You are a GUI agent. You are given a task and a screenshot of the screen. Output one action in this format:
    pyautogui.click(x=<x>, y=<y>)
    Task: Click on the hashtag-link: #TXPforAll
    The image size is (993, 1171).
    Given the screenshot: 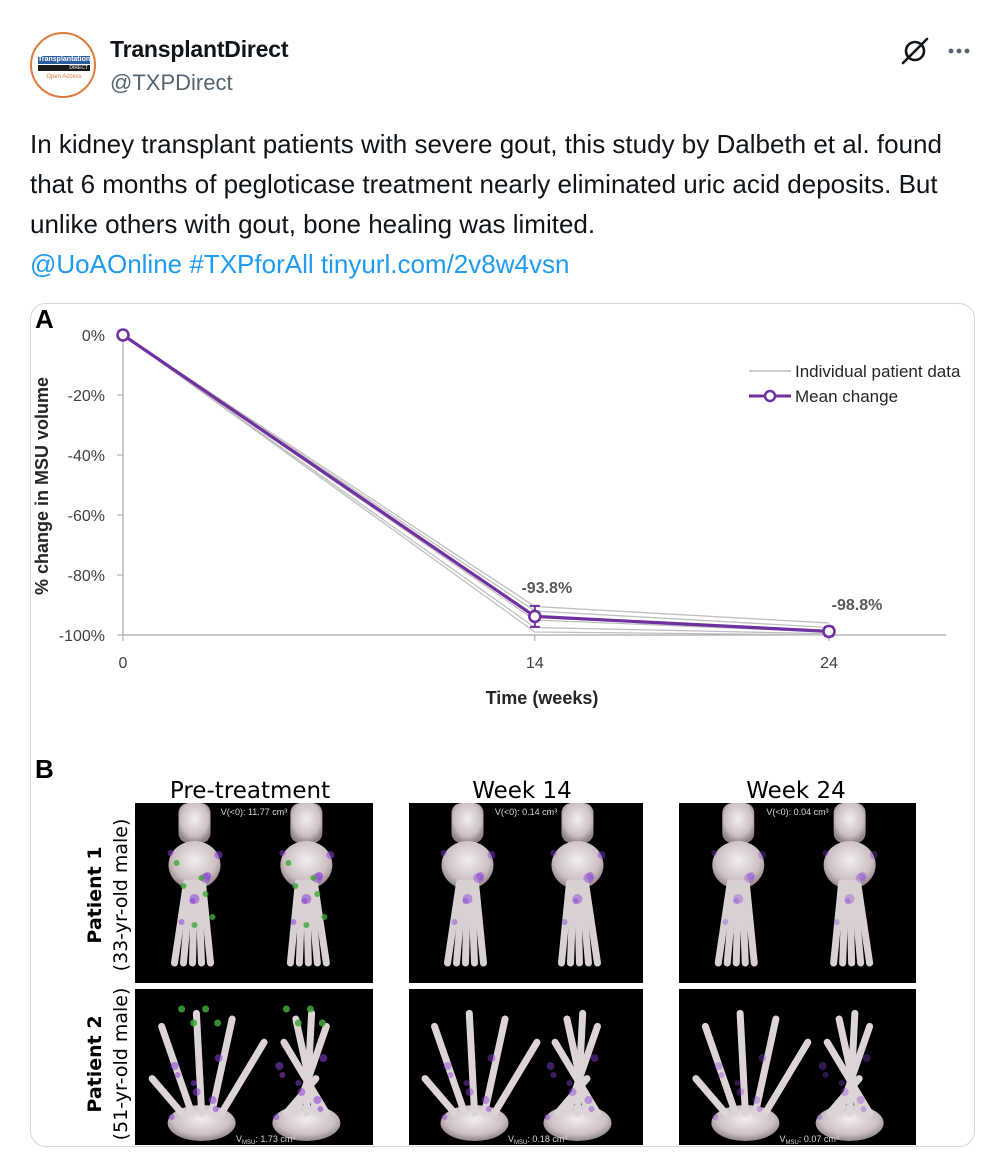 What is the action you would take?
    pyautogui.click(x=251, y=264)
    